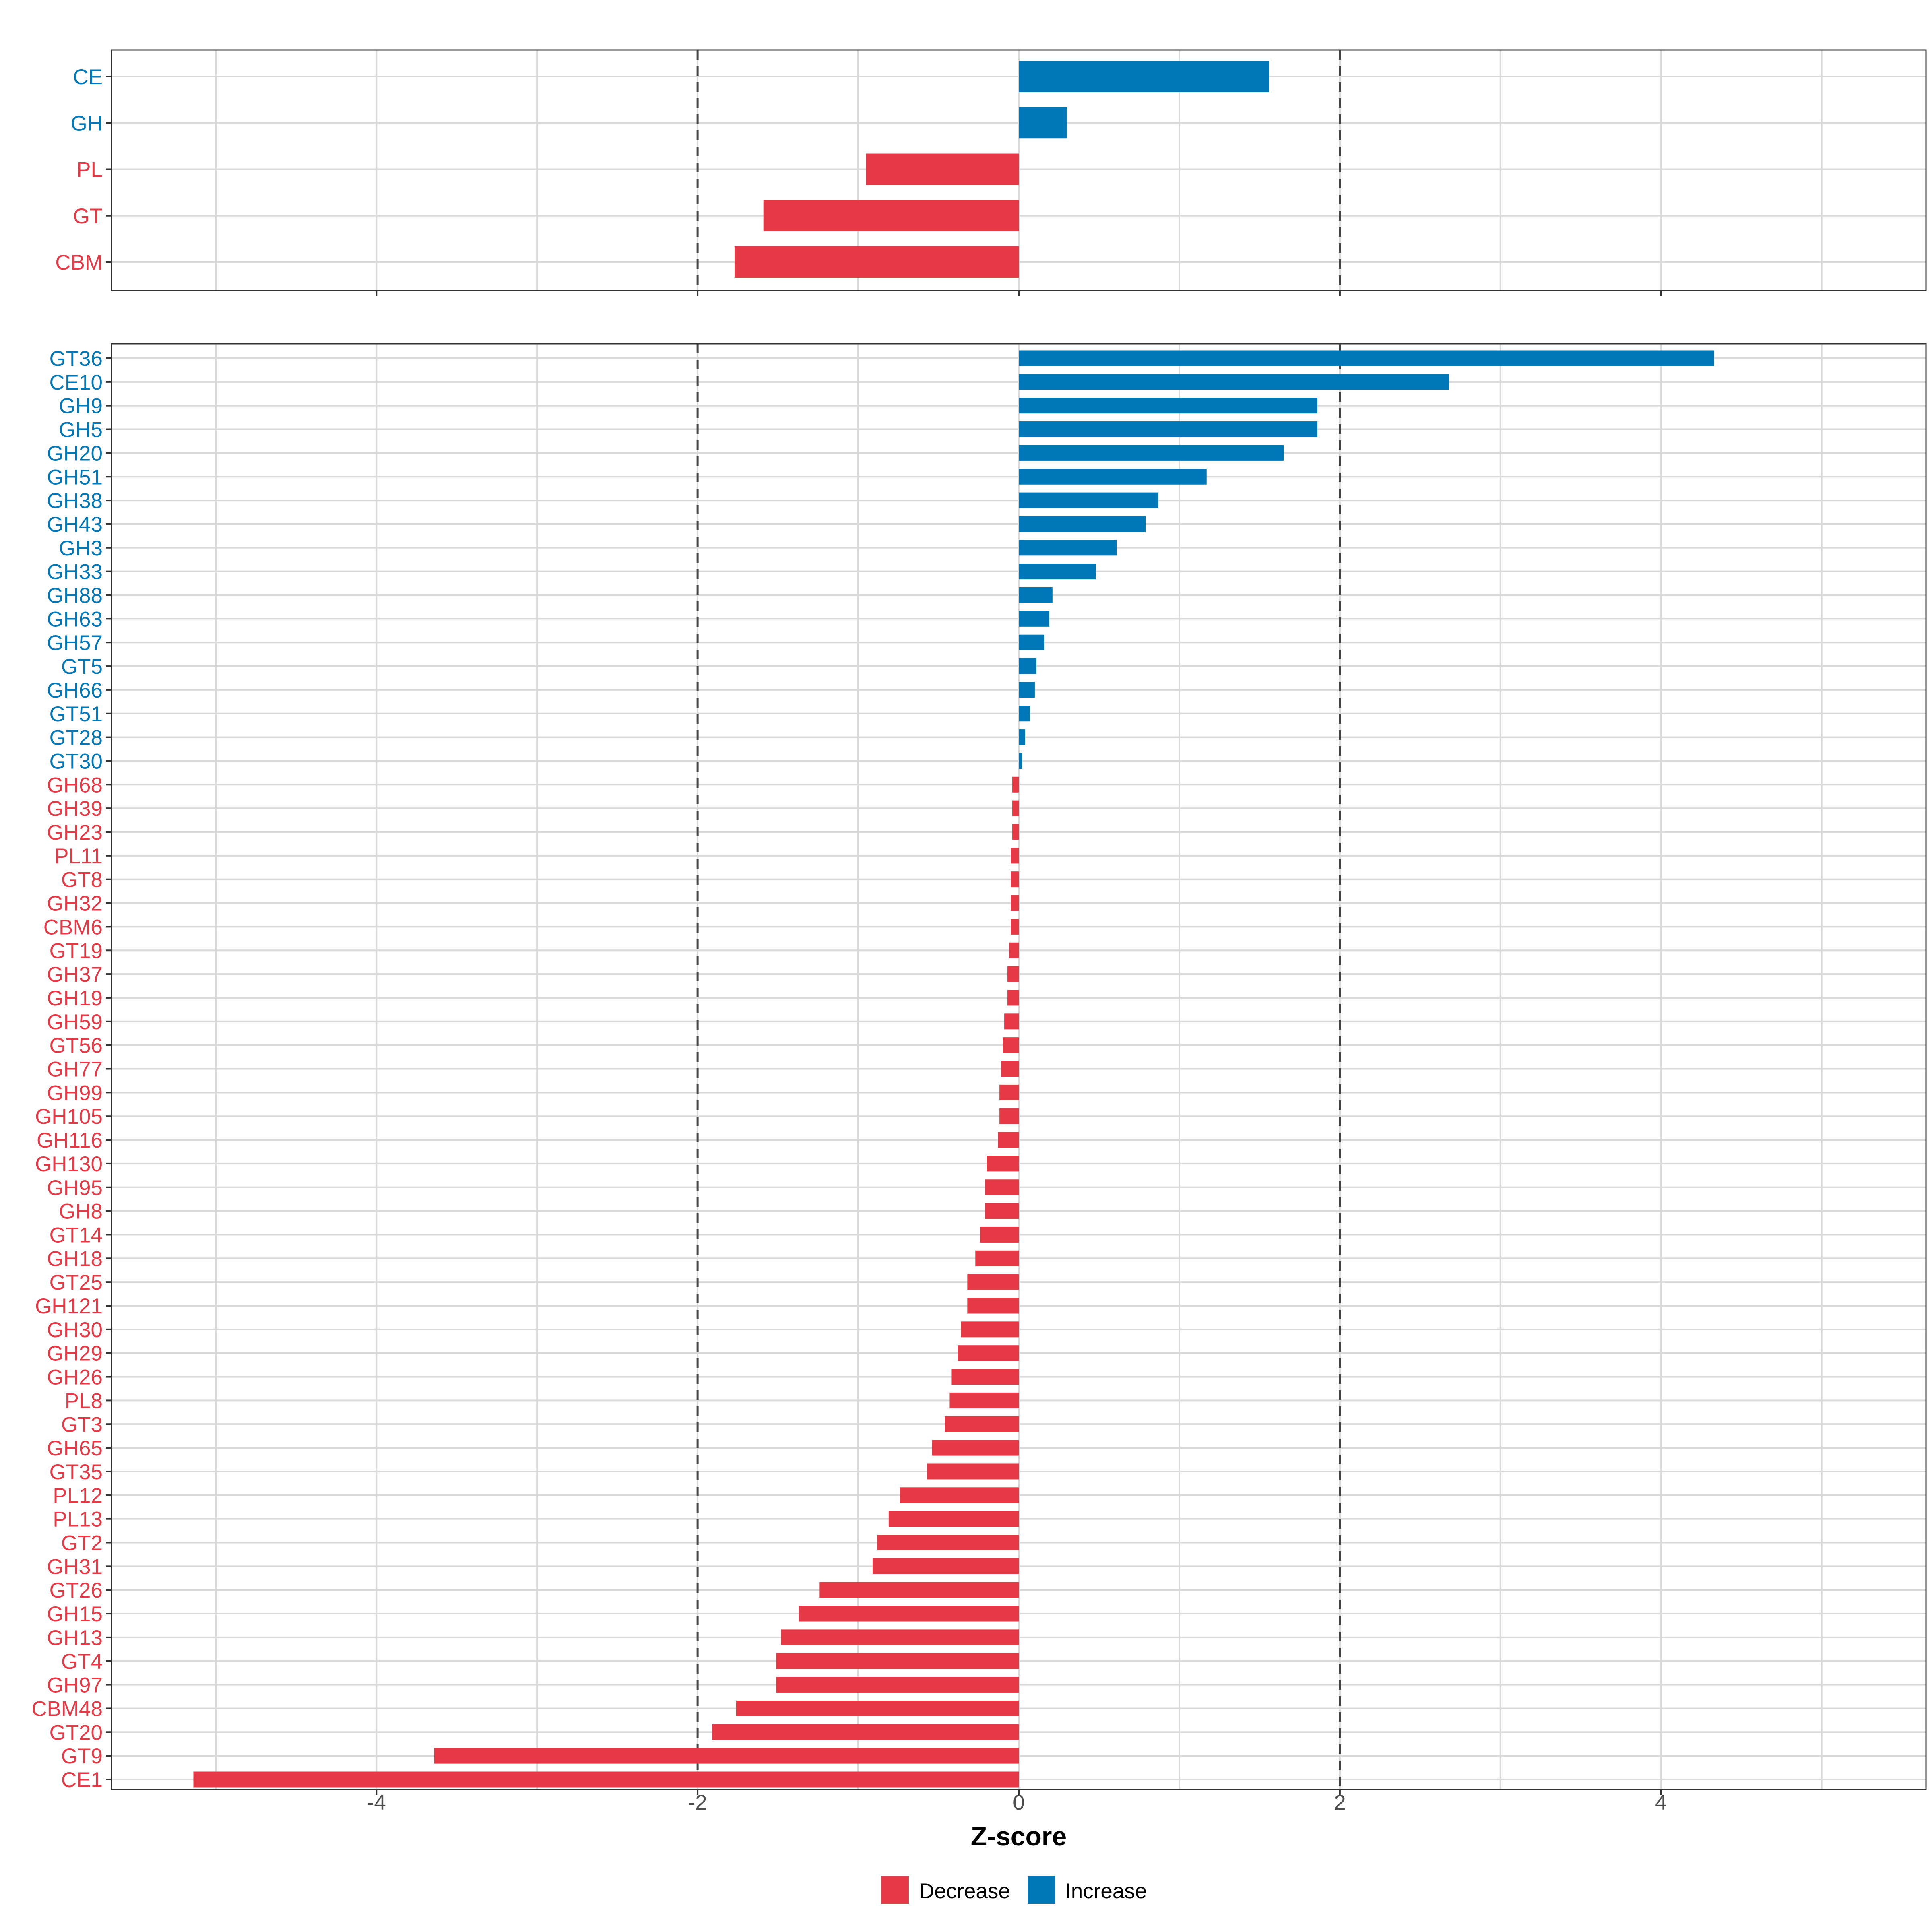  Describe the element at coordinates (1002, 1211) in the screenshot. I see `bar-GH8` at that location.